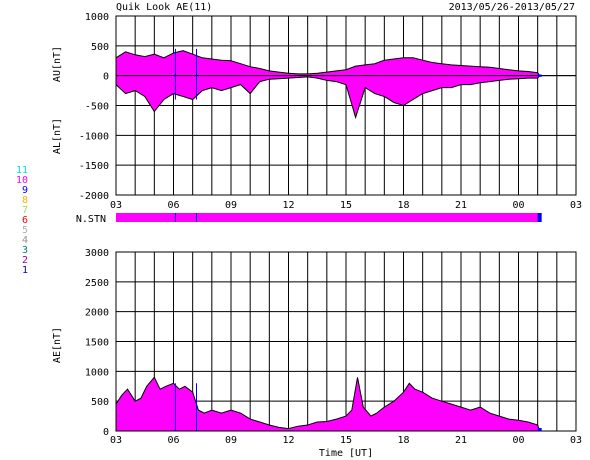 The width and height of the screenshot is (590, 460). I want to click on al-axis-label: AL[nT], so click(57, 136).